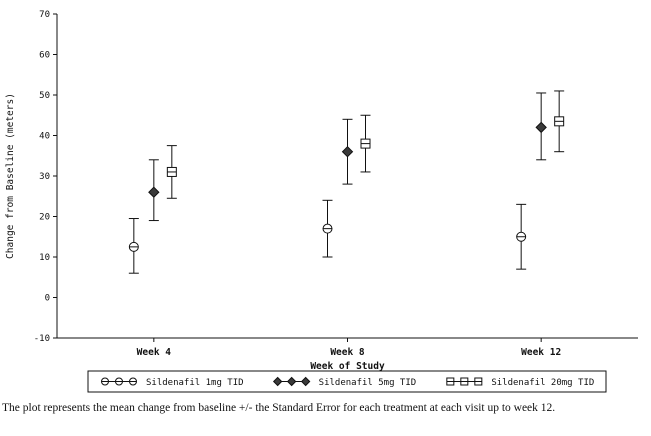 This screenshot has width=651, height=436. What do you see at coordinates (10, 176) in the screenshot?
I see `y-axis-label: Change from Baseline (meters)` at bounding box center [10, 176].